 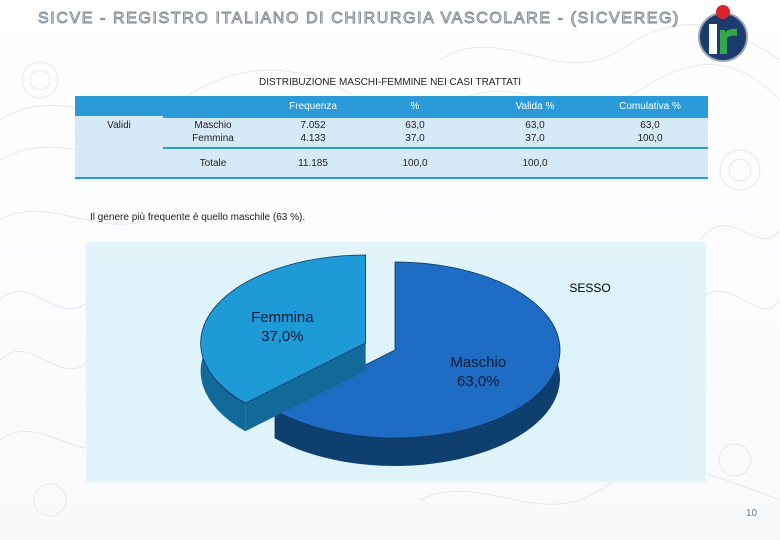 I want to click on pie-slice-side-maschio, so click(x=417, y=364).